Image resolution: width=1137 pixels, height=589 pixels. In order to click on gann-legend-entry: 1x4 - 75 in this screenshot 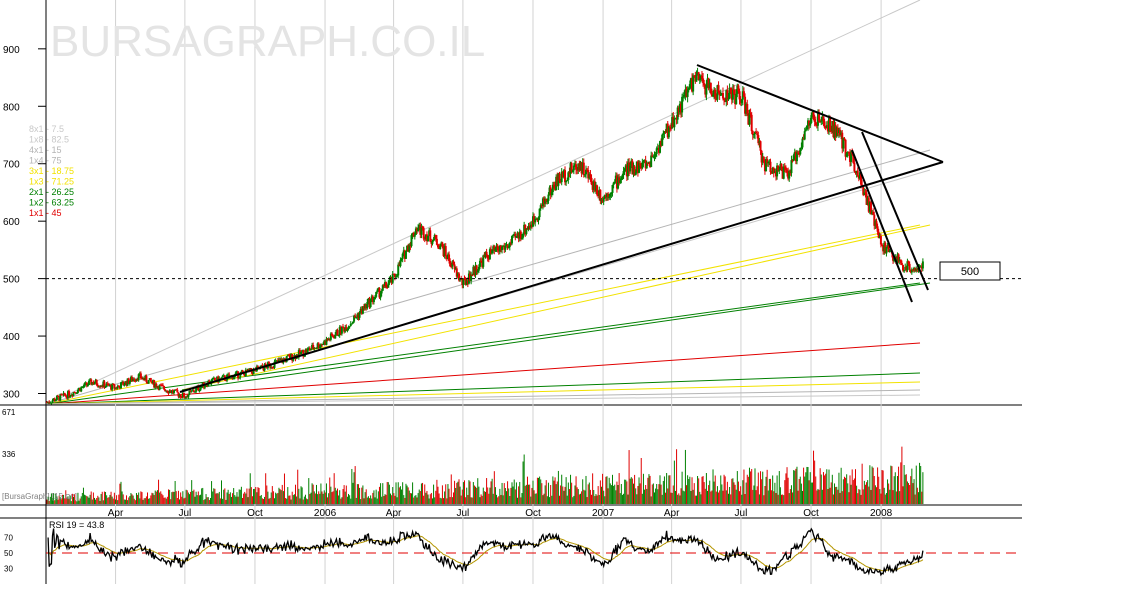, I will do `click(45, 161)`.